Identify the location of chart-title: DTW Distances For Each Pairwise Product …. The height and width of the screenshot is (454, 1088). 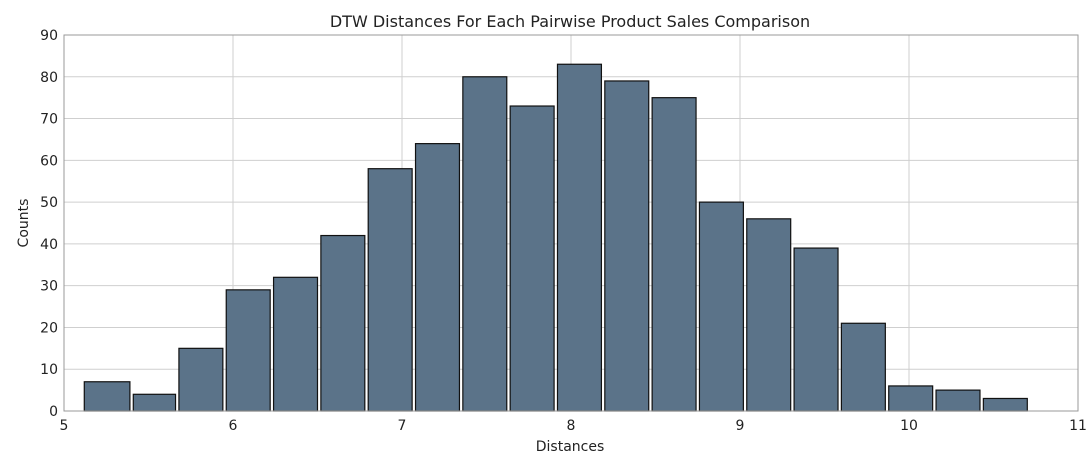
(570, 21).